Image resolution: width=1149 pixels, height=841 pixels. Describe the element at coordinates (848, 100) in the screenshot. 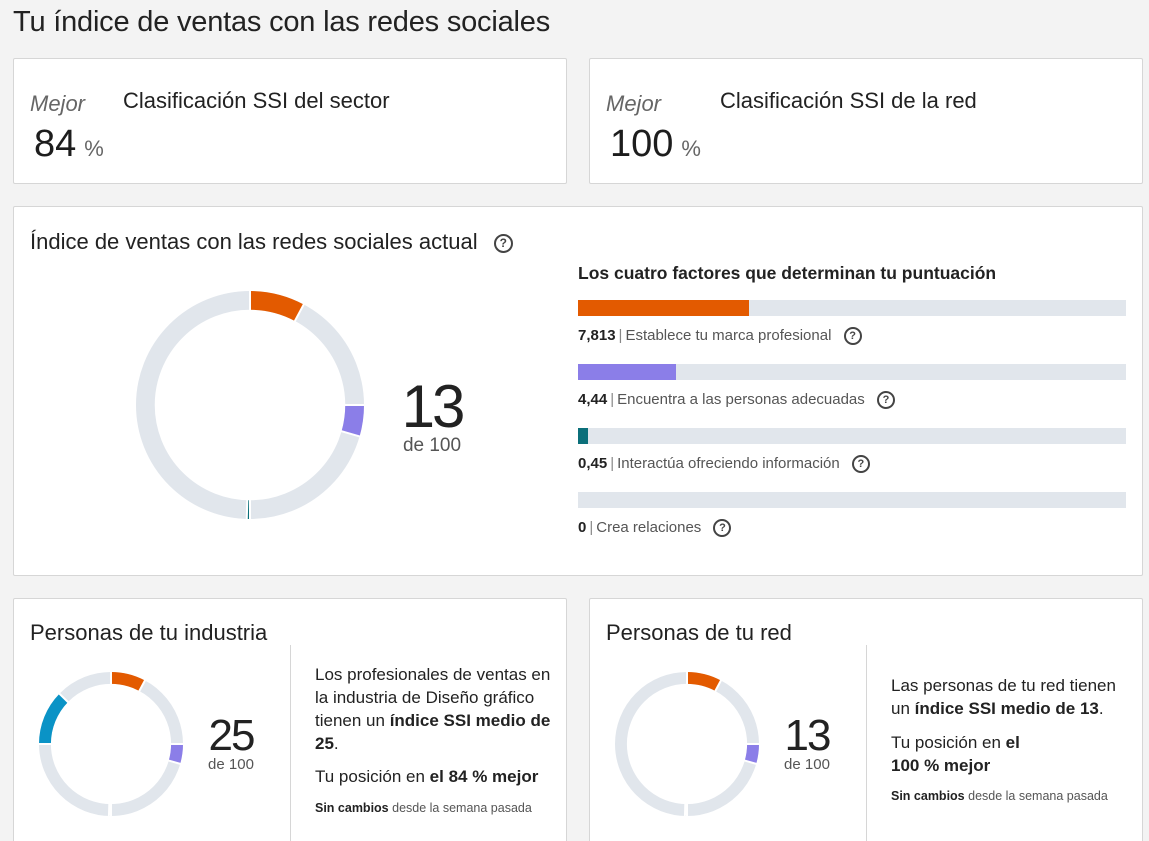

I see `rank-title: Clasificación SSI de la red` at that location.